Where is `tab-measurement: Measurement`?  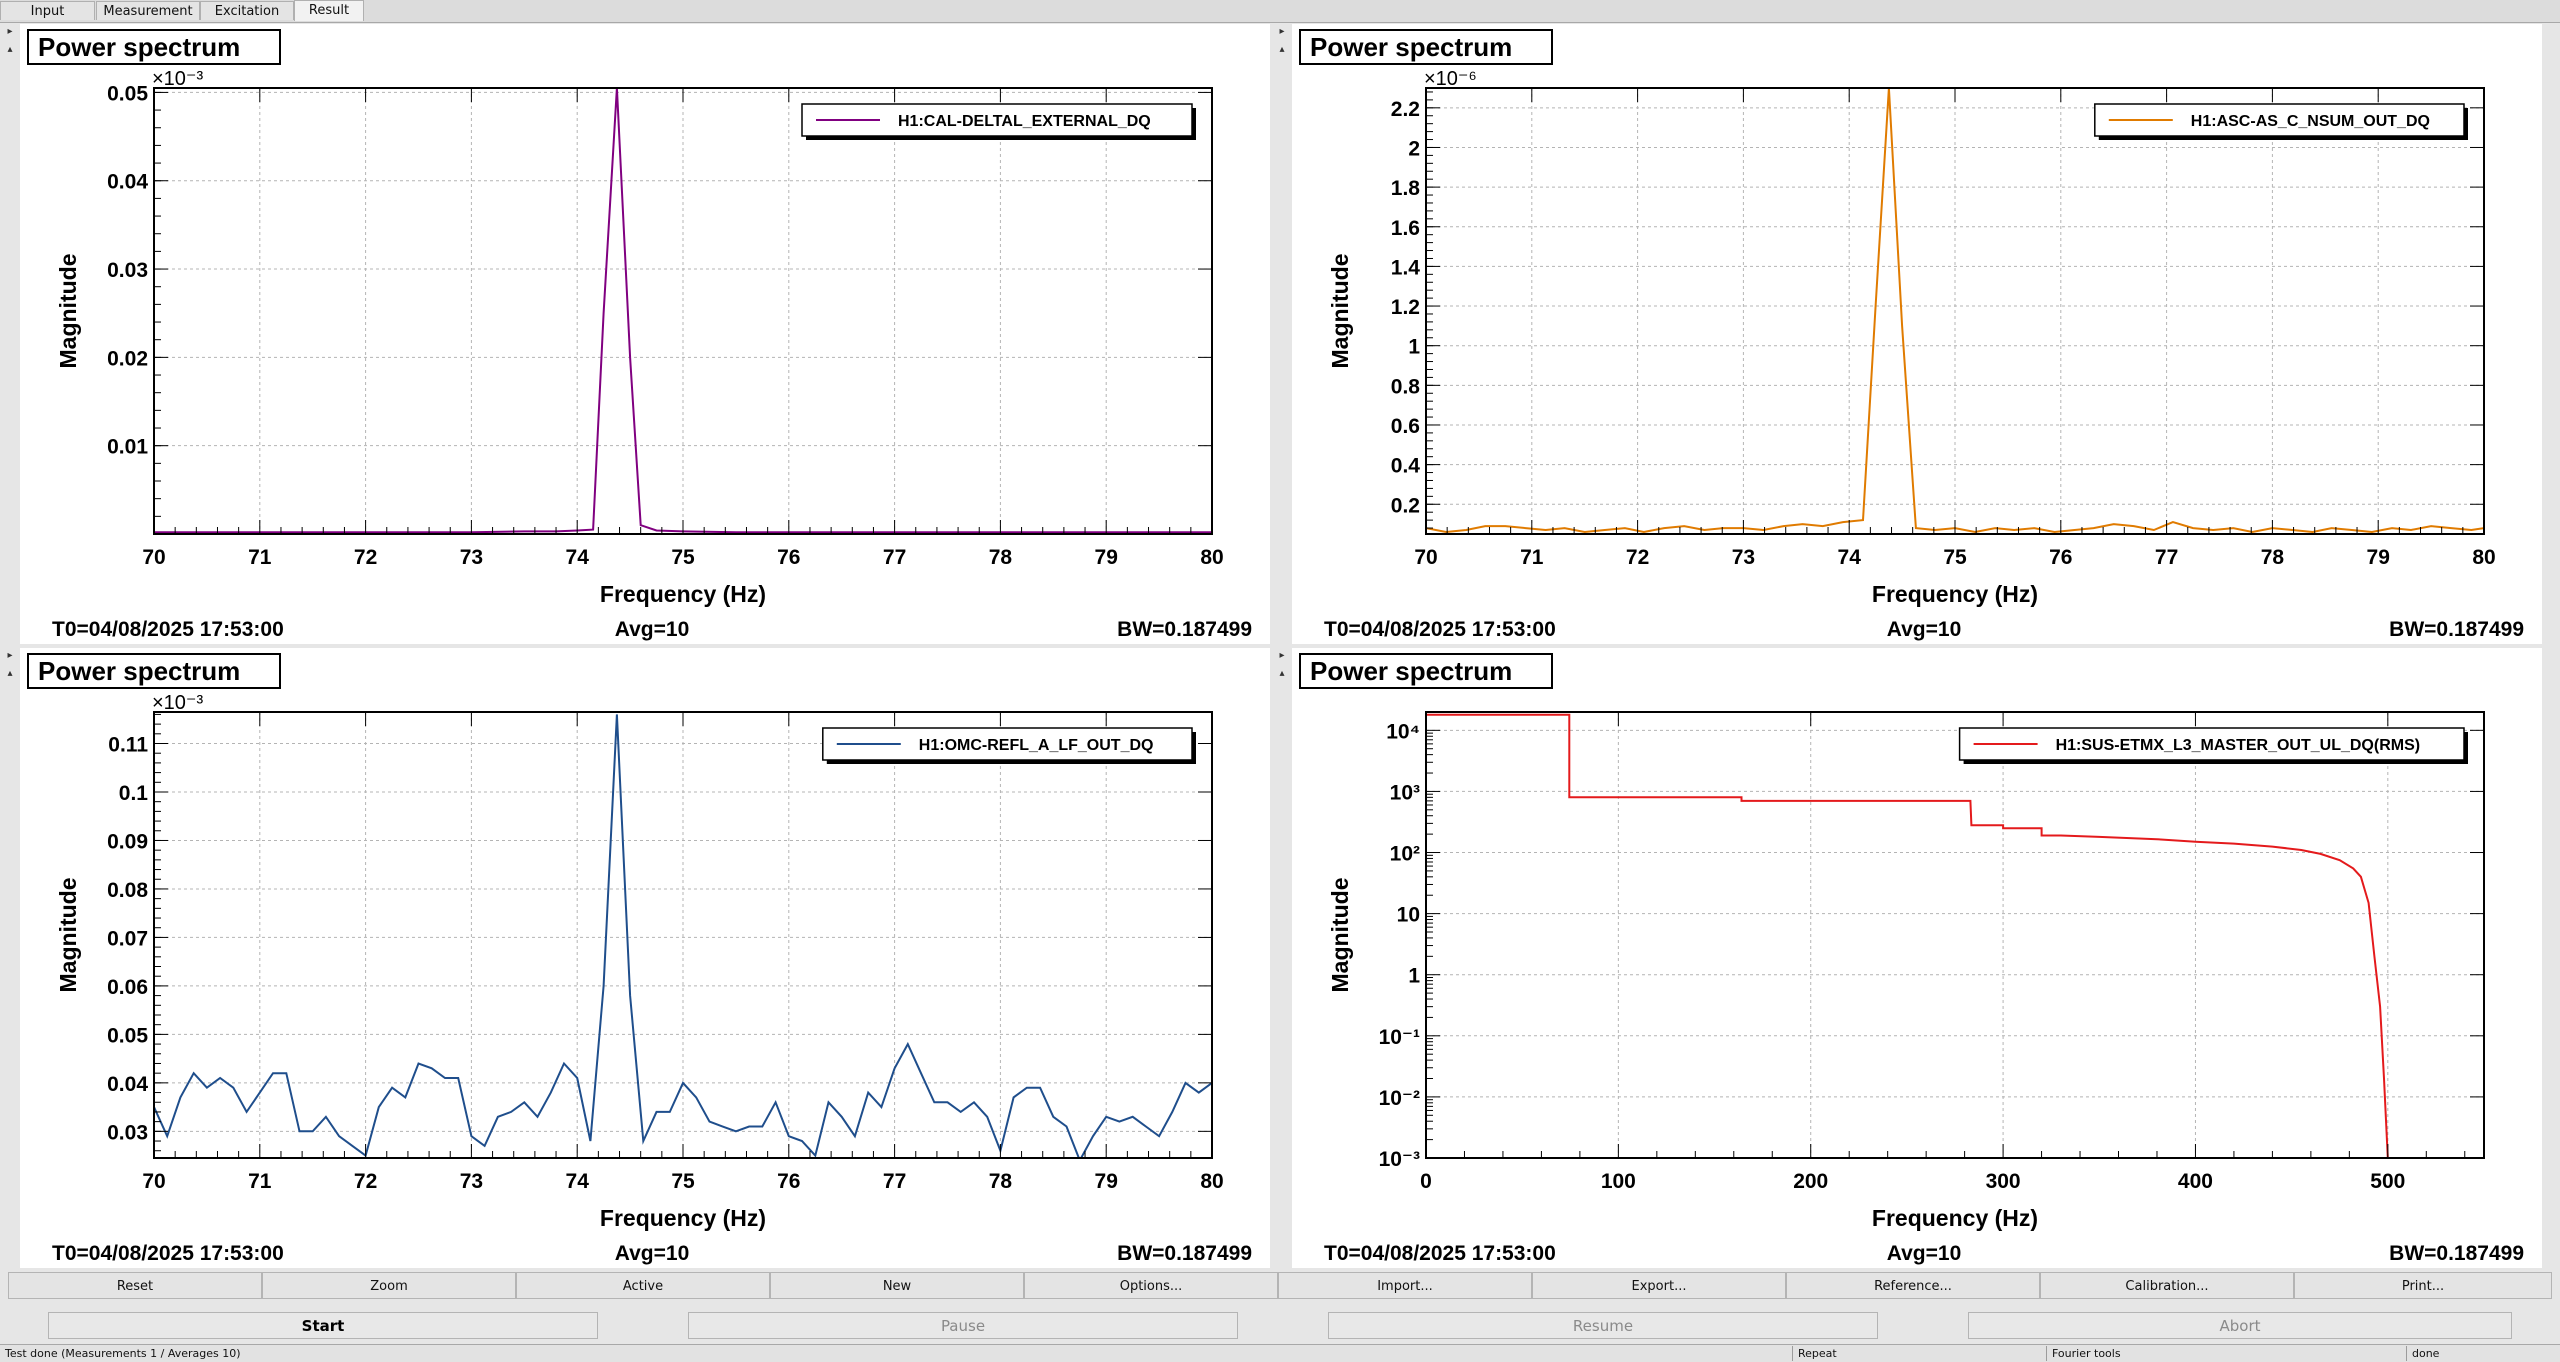 tab-measurement: Measurement is located at coordinates (148, 10).